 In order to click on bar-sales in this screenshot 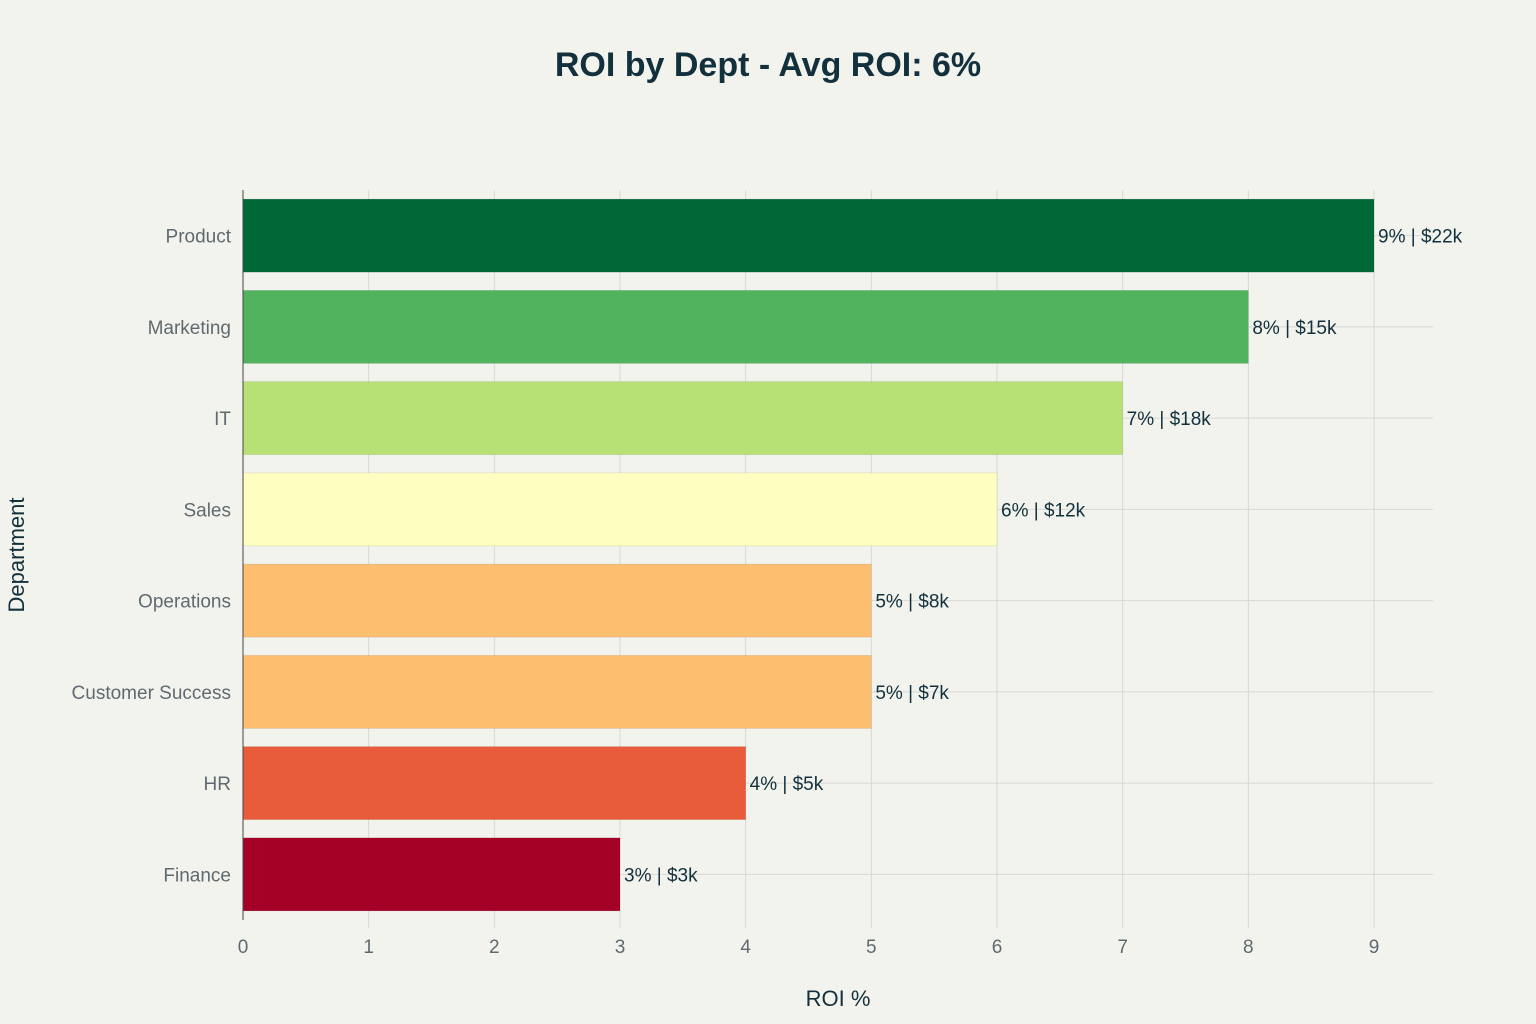, I will do `click(620, 509)`.